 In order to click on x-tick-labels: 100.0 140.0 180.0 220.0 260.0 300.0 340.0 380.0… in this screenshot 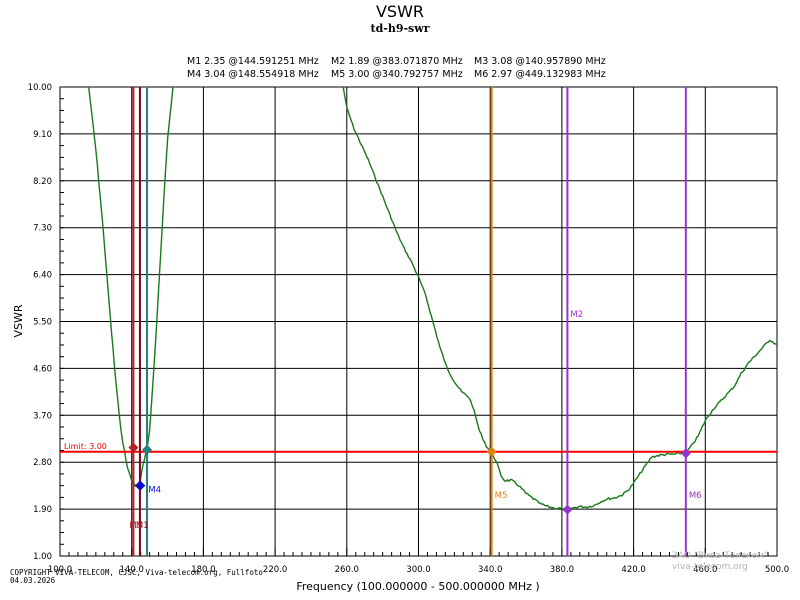, I will do `click(418, 570)`.